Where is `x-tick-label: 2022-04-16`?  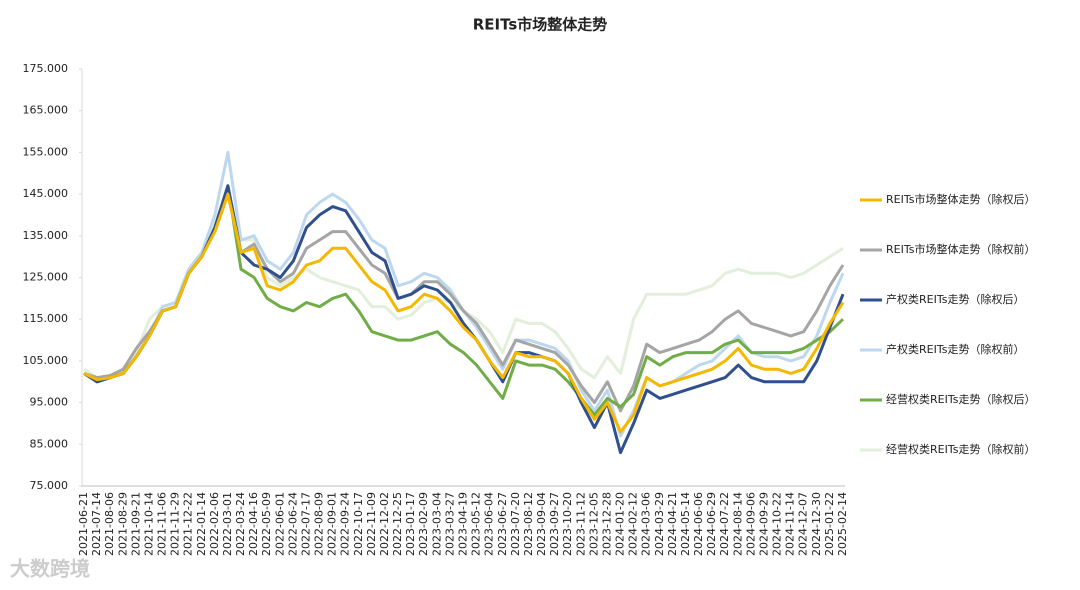
x-tick-label: 2022-04-16 is located at coordinates (253, 524).